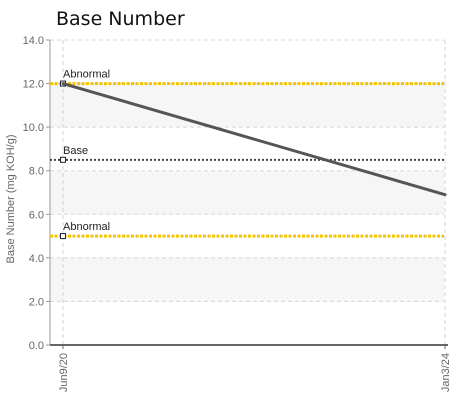 The width and height of the screenshot is (454, 402). What do you see at coordinates (36, 172) in the screenshot?
I see `y-tick-label: 8.0` at bounding box center [36, 172].